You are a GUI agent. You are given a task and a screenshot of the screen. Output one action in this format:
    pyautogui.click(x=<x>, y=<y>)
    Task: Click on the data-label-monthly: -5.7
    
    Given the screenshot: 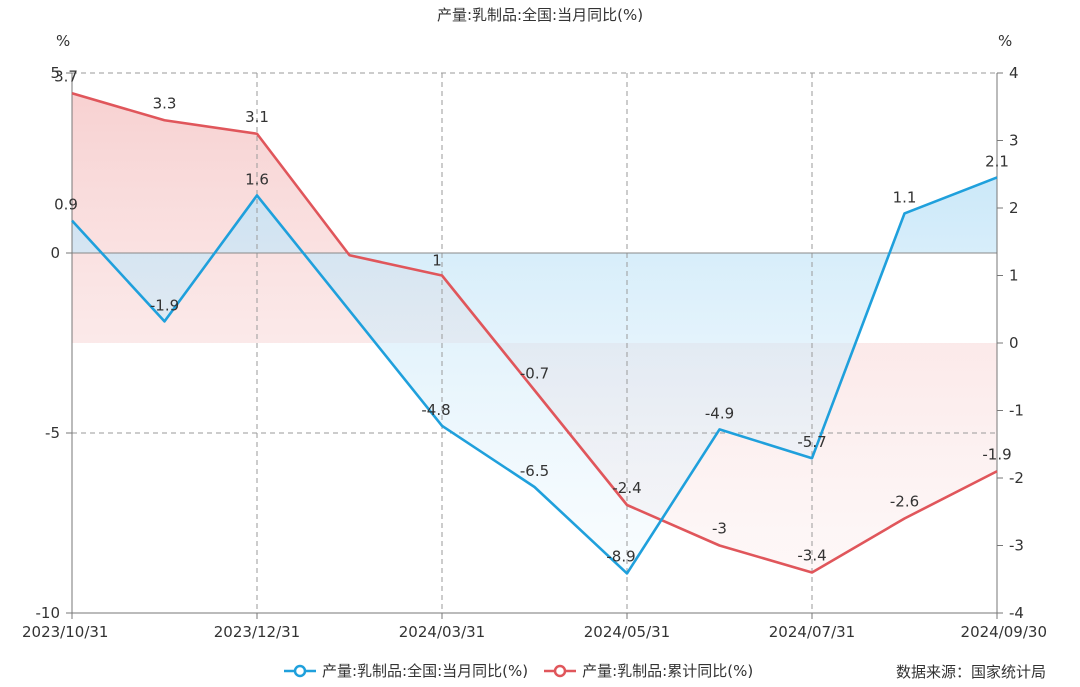 What is the action you would take?
    pyautogui.click(x=811, y=442)
    